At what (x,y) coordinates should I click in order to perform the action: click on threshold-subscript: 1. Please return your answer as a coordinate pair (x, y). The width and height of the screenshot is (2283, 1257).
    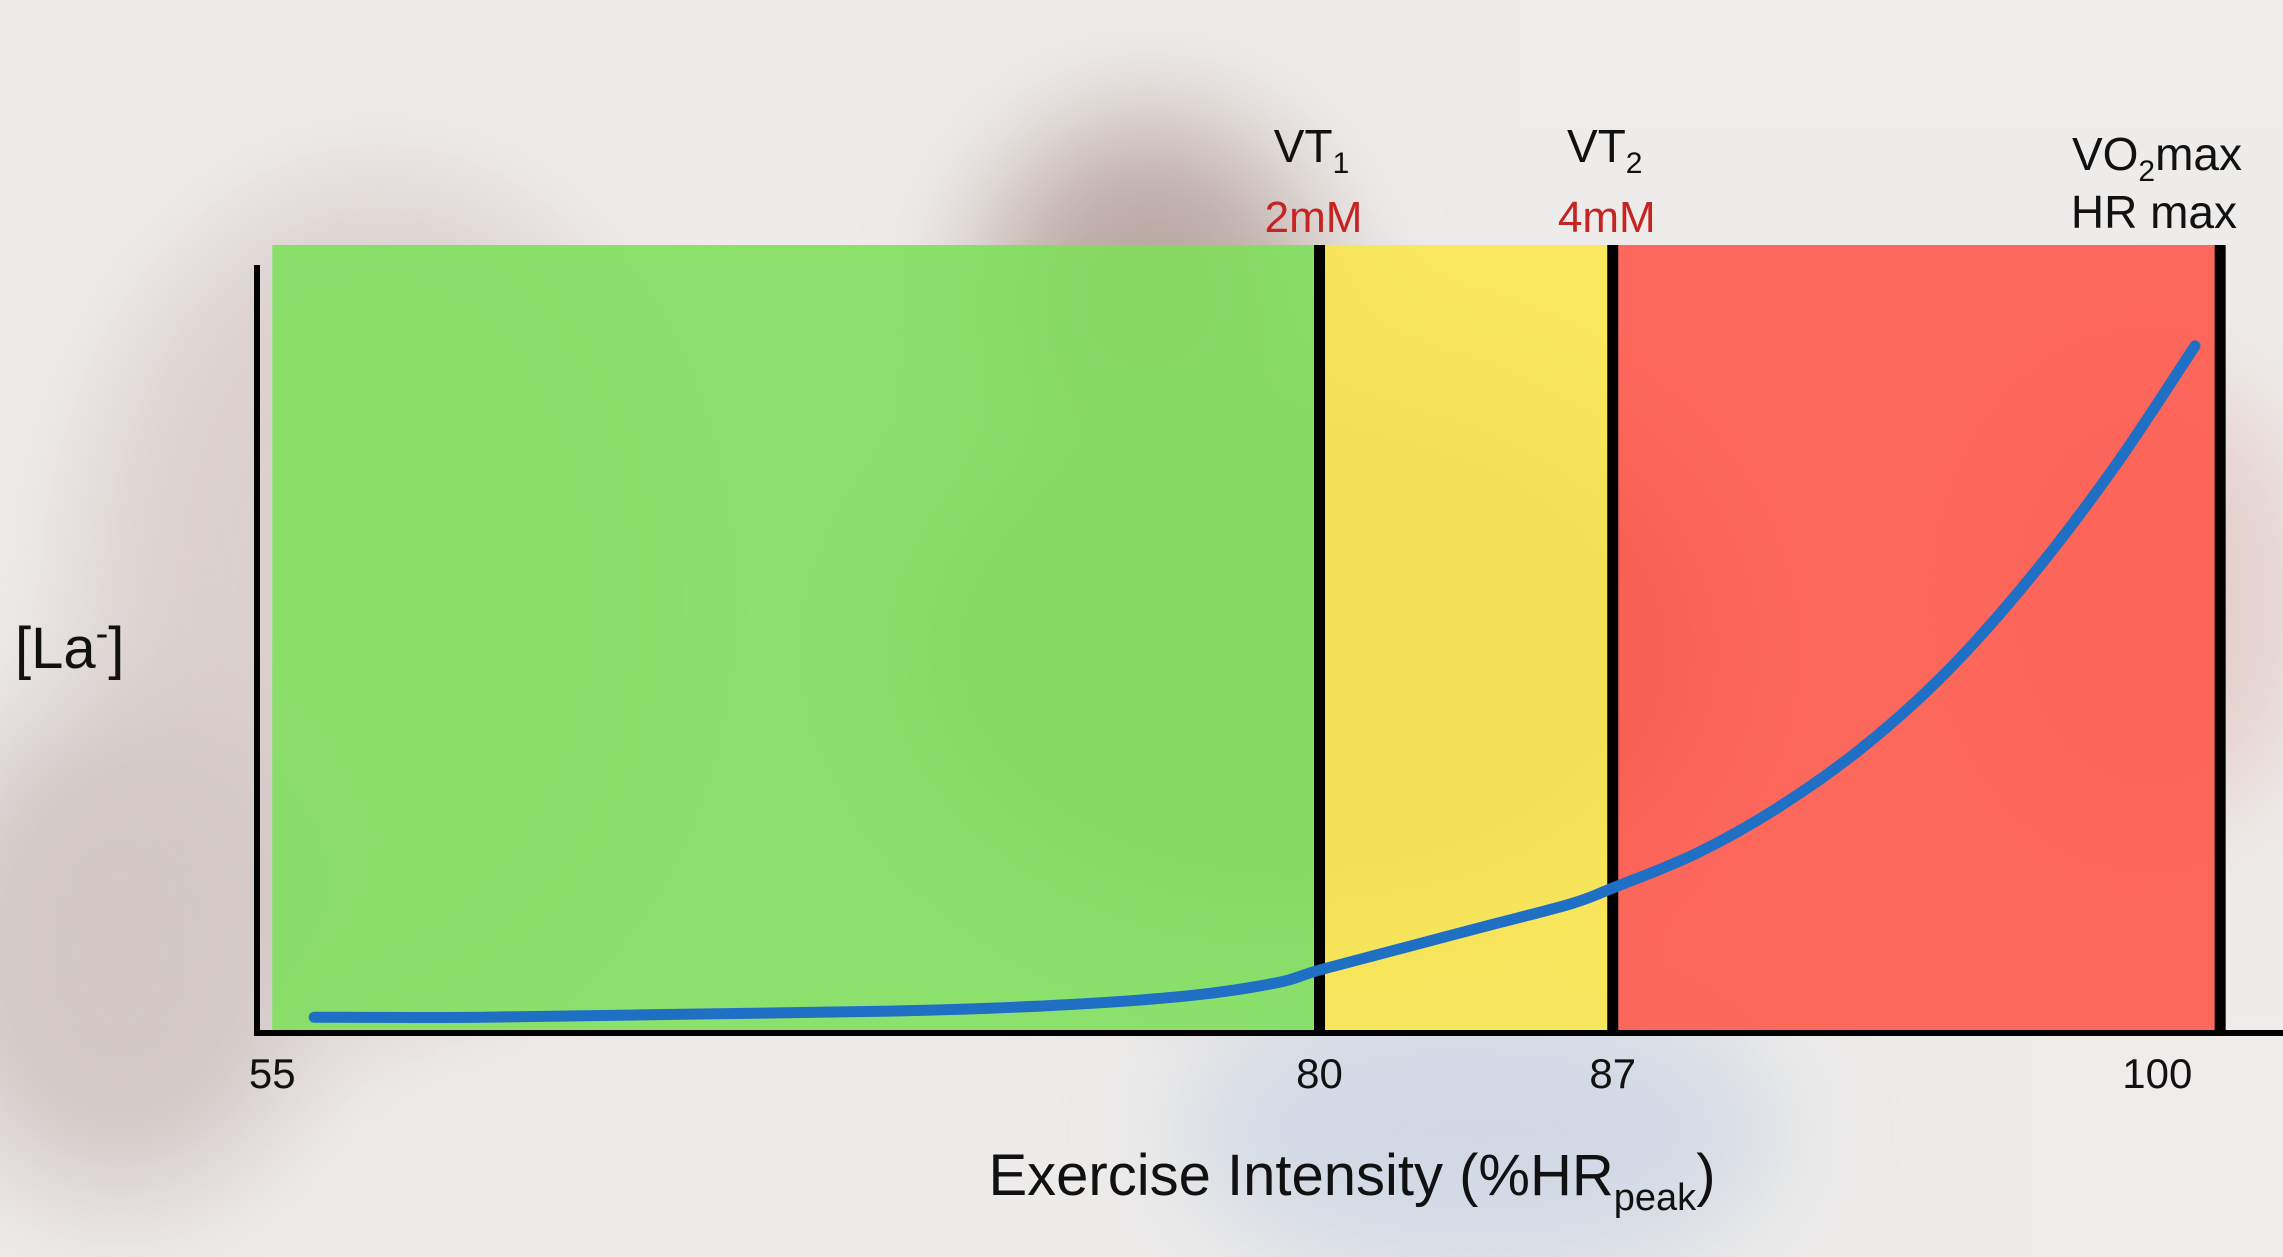
    Looking at the image, I should click on (1341, 163).